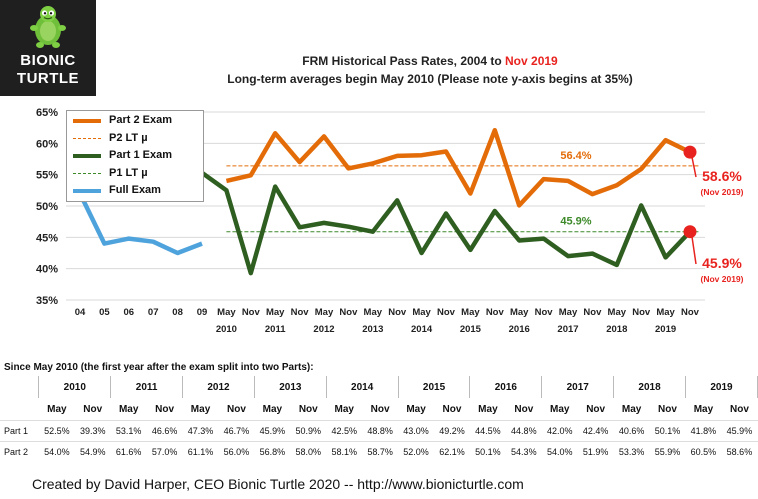  What do you see at coordinates (226, 329) in the screenshot?
I see `x-year-label: 2010` at bounding box center [226, 329].